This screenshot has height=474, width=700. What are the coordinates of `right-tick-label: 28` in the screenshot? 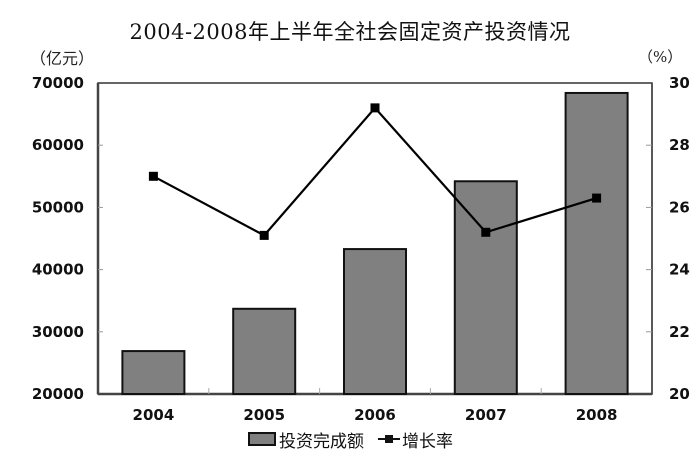 It's located at (679, 145).